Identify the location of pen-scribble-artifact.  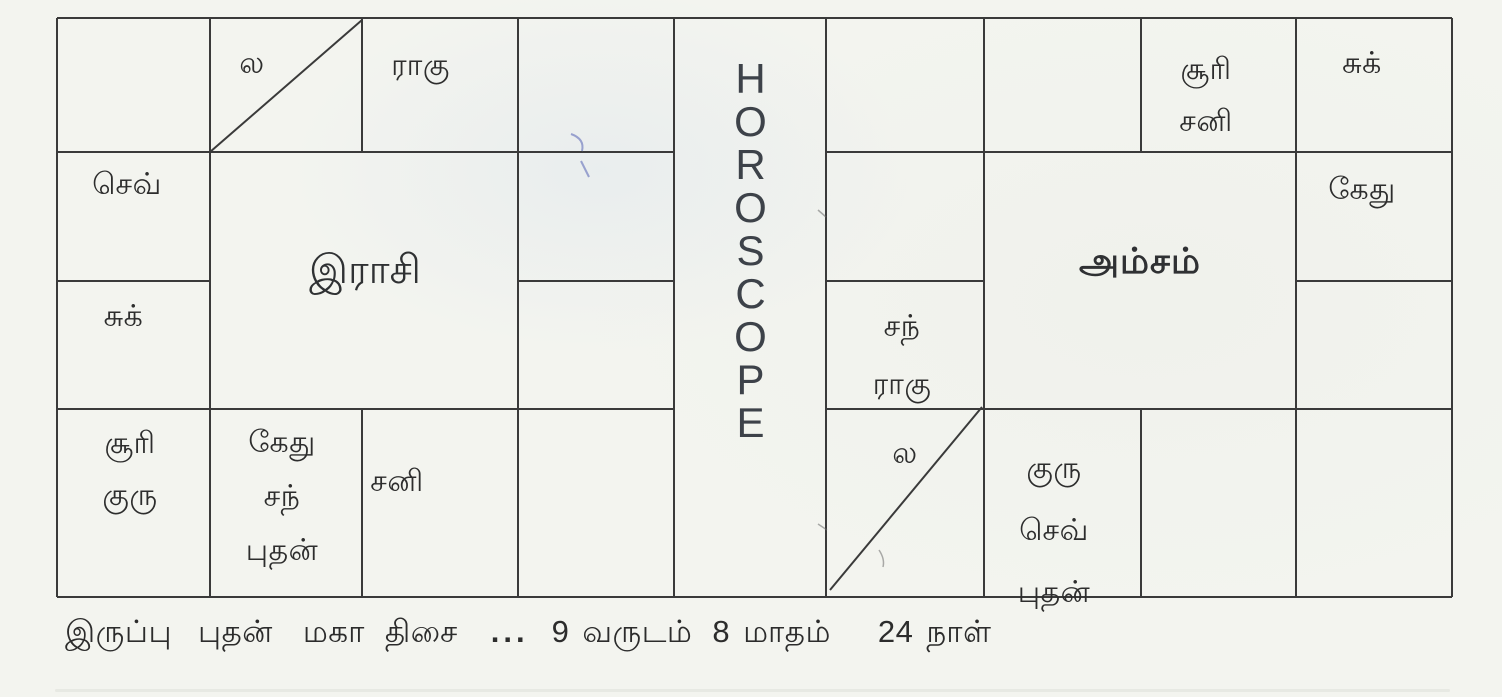
(577, 142).